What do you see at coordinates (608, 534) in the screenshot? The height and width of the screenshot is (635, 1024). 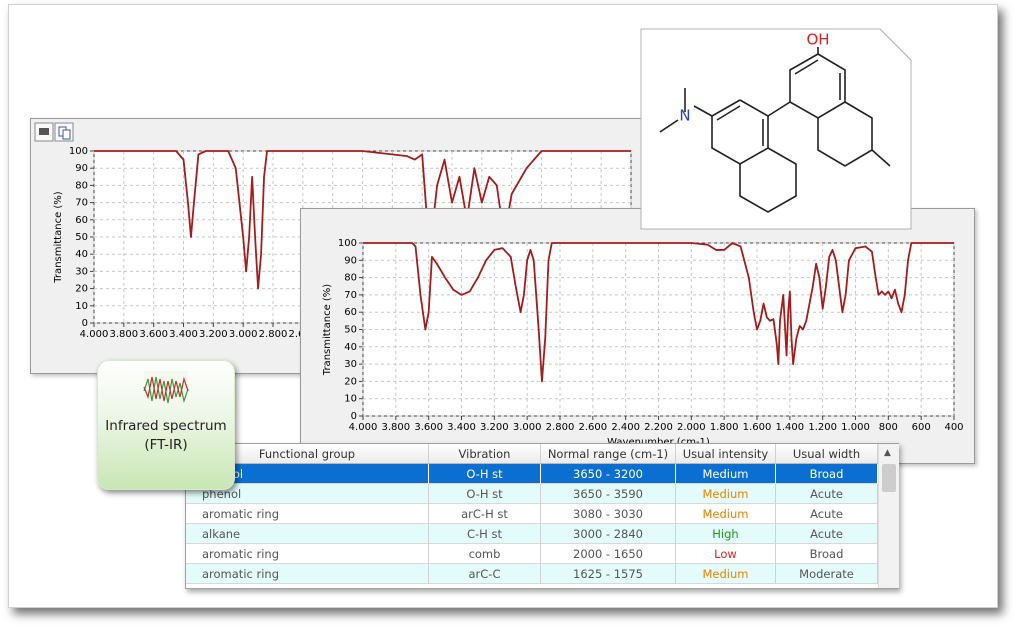 I see `table-cell: 3000 - 2840` at bounding box center [608, 534].